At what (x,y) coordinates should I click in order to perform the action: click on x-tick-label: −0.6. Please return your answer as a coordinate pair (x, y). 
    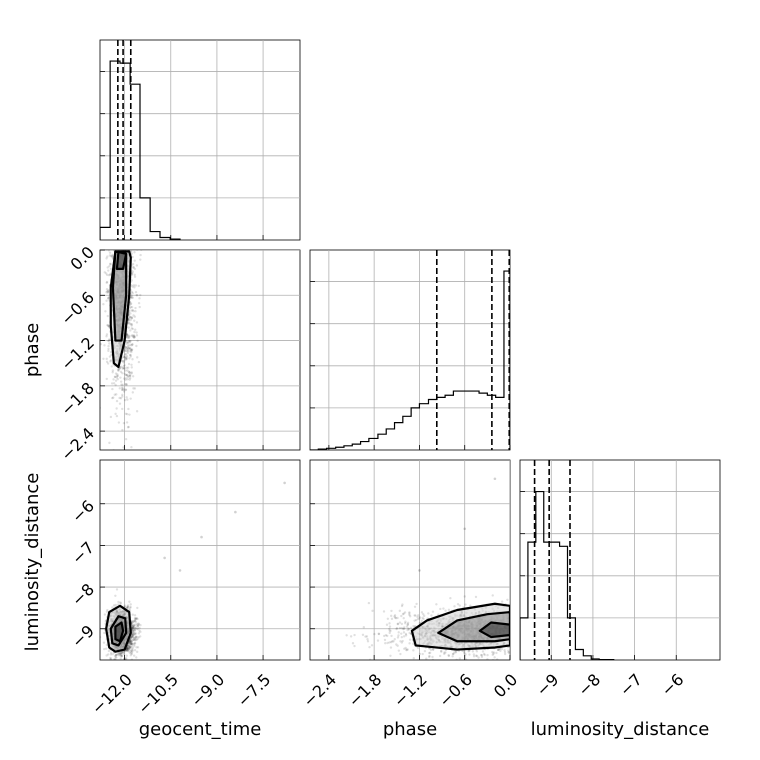
    Looking at the image, I should click on (455, 690).